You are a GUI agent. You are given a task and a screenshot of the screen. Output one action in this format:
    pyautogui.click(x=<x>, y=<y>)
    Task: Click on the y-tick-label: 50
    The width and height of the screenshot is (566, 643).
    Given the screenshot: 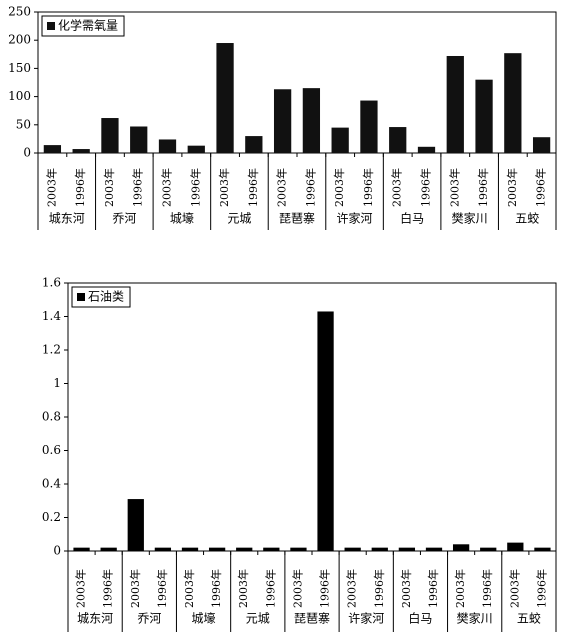 What is the action you would take?
    pyautogui.click(x=23, y=124)
    